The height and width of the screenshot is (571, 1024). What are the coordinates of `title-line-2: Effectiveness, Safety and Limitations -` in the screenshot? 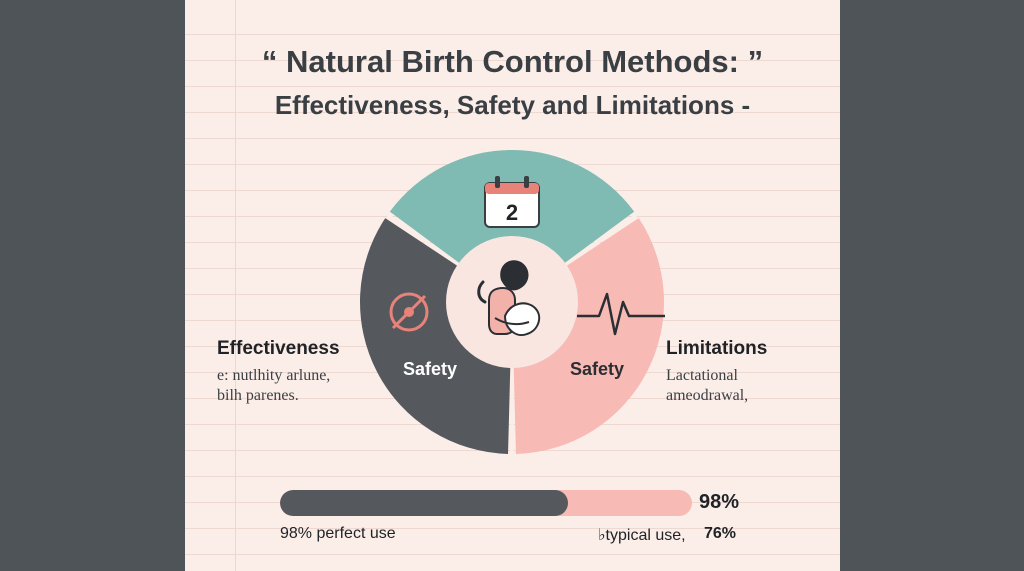 It's located at (512, 105).